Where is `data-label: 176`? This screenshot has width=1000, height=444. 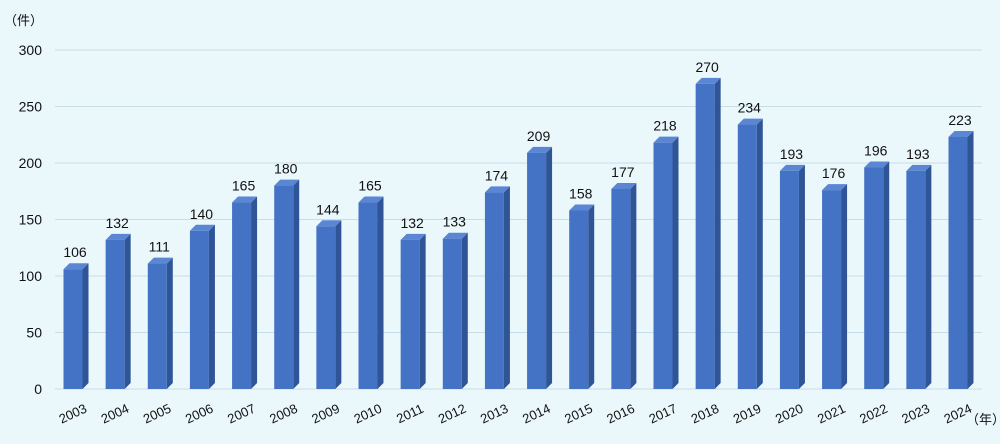 data-label: 176 is located at coordinates (834, 173).